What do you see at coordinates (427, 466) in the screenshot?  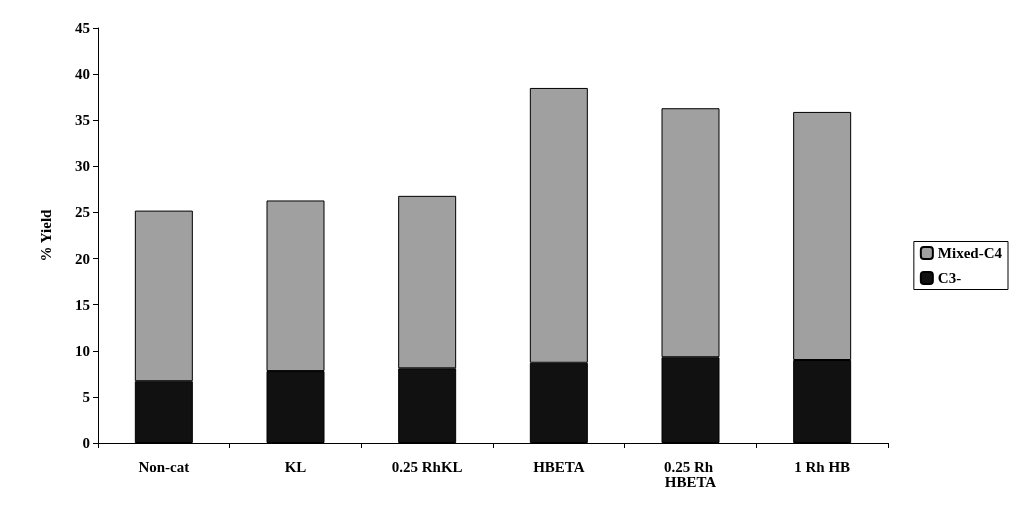 I see `x-tick-label: 0.25 RhKL` at bounding box center [427, 466].